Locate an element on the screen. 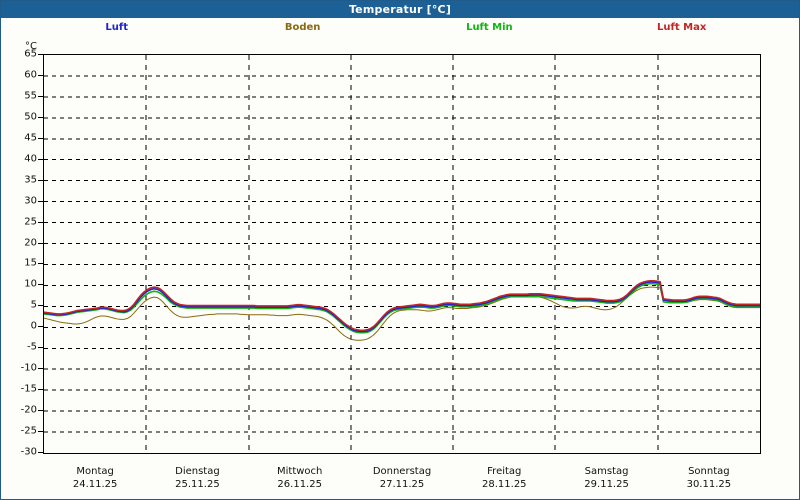  series-line-luft is located at coordinates (402, 307).